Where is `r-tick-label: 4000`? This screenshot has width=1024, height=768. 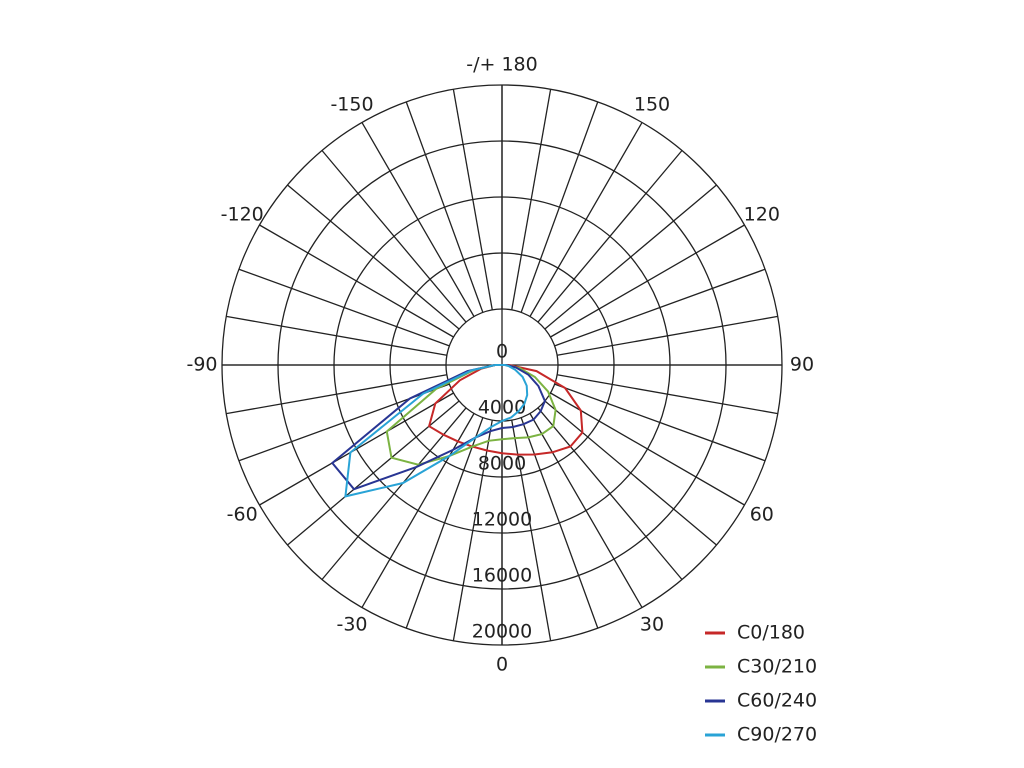
r-tick-label: 4000 is located at coordinates (502, 408).